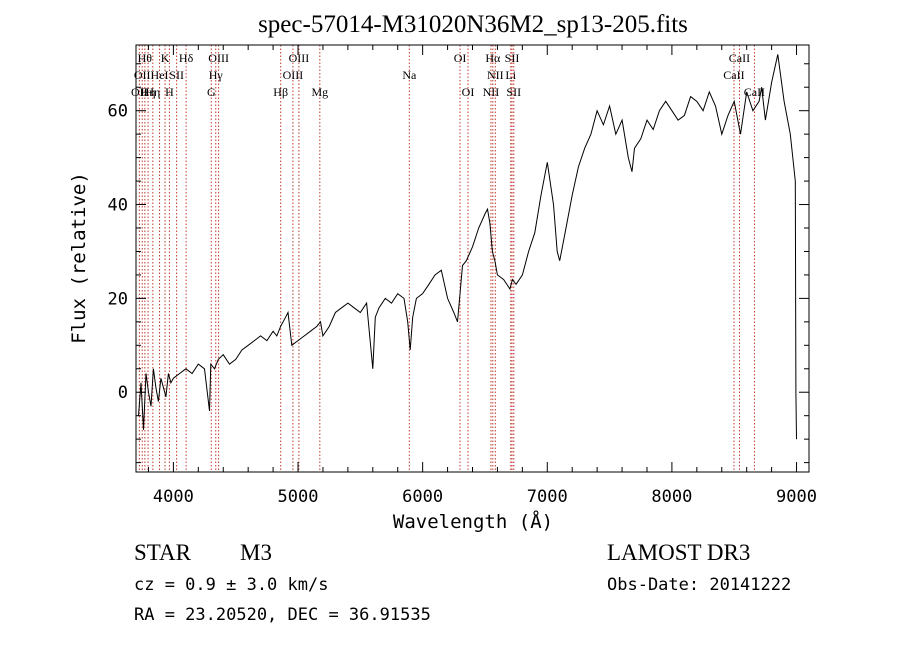 Image resolution: width=900 pixels, height=649 pixels. What do you see at coordinates (231, 585) in the screenshot?
I see `redshift-cz: cz = 0.9 ± 3.0 km/s` at bounding box center [231, 585].